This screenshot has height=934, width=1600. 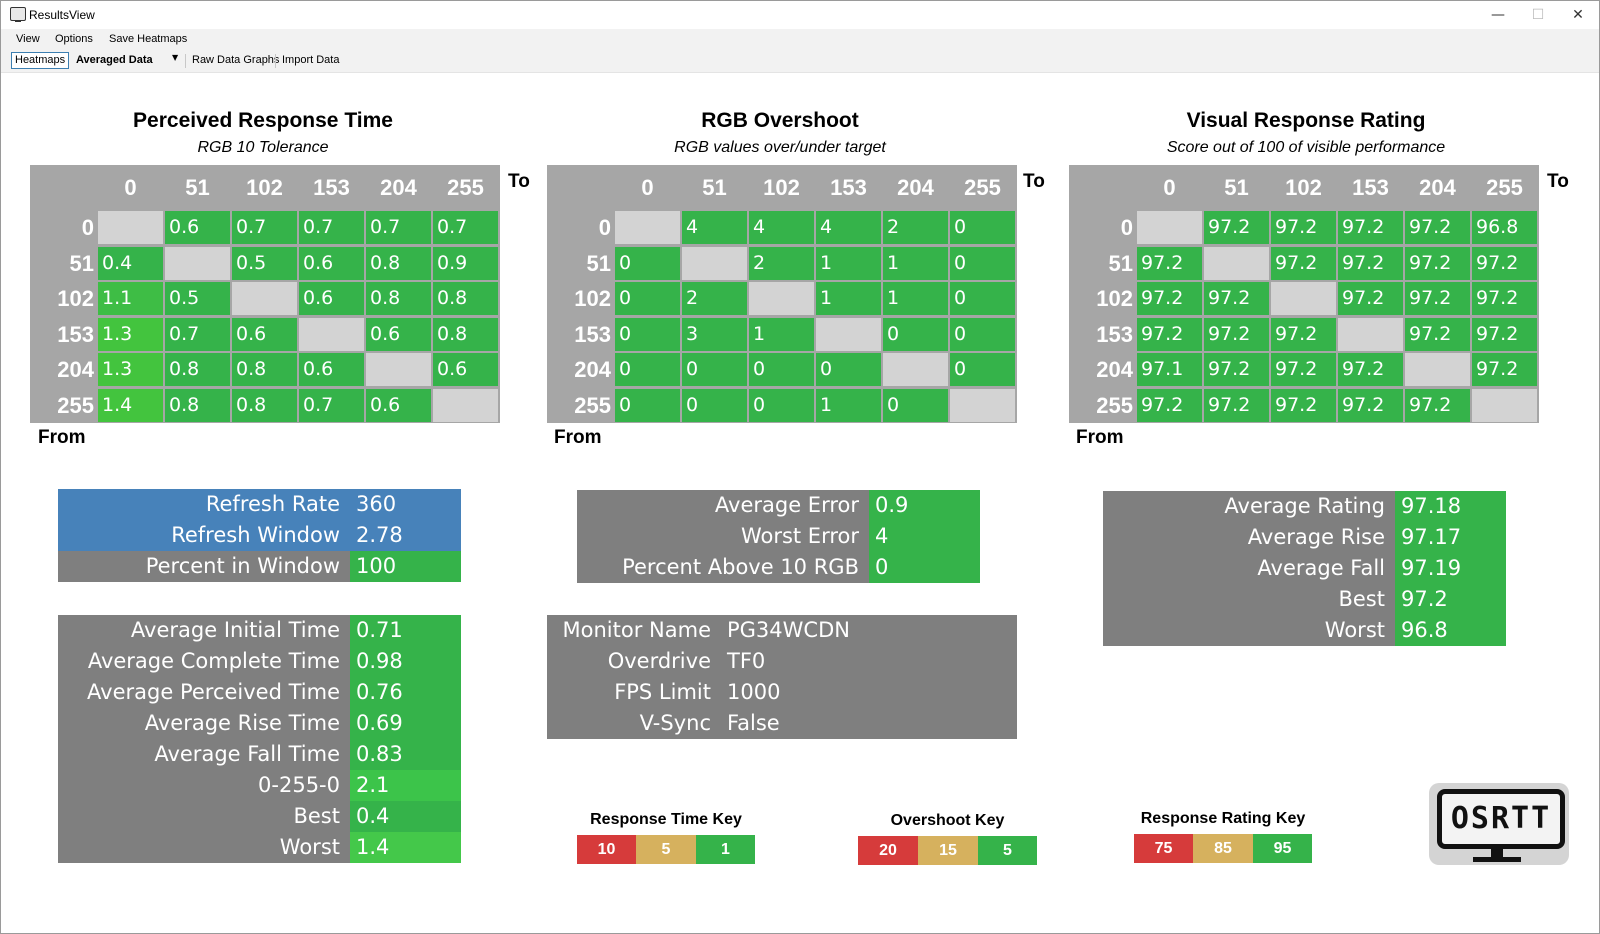 What do you see at coordinates (236, 60) in the screenshot?
I see `raw-data-graphs-button: Raw Data Graphs` at bounding box center [236, 60].